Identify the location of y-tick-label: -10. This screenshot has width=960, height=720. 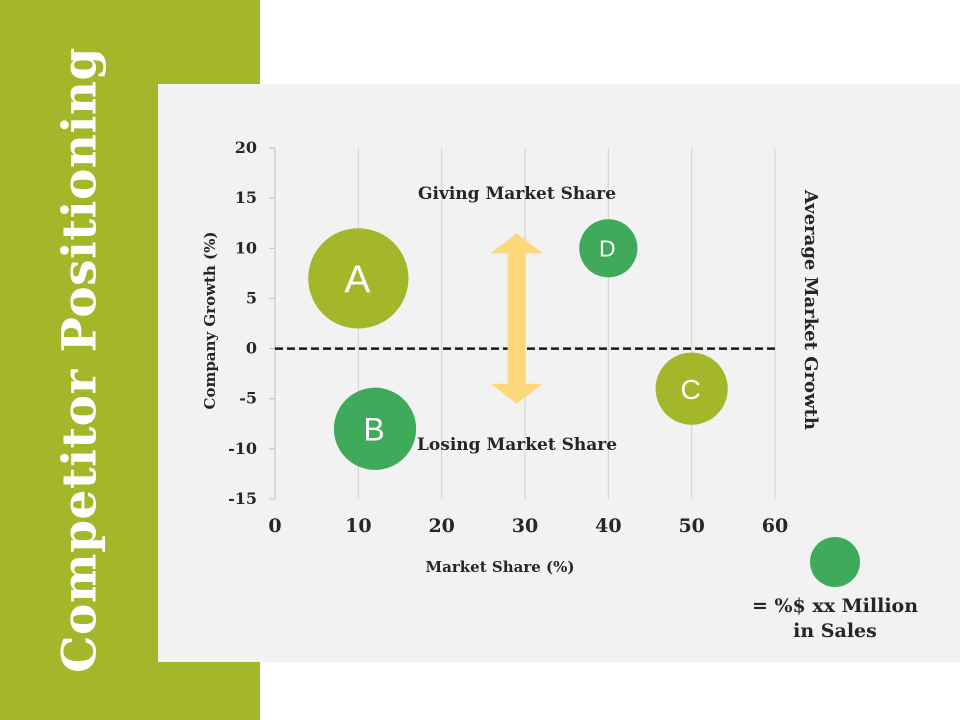
(242, 448).